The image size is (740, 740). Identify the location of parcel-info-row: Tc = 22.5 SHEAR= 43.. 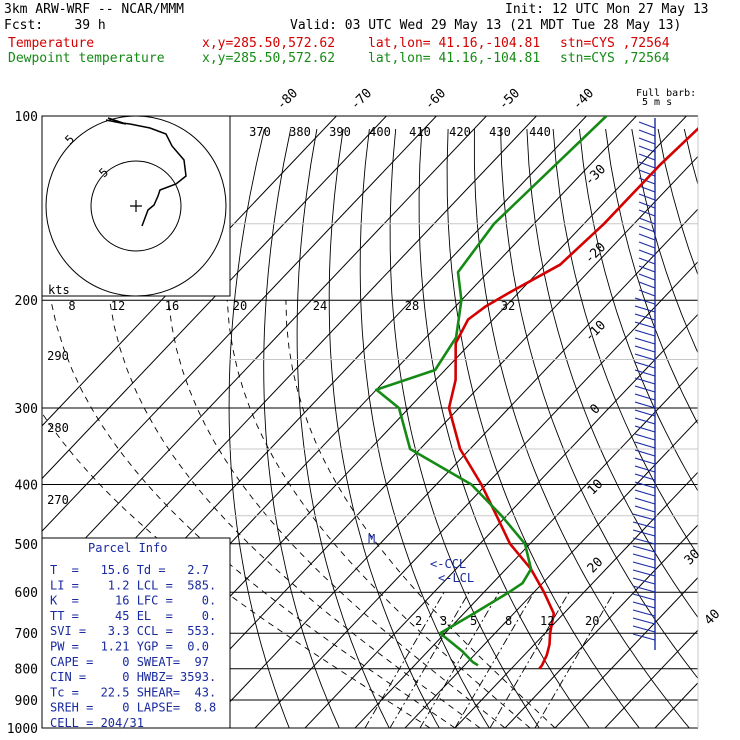
(133, 692).